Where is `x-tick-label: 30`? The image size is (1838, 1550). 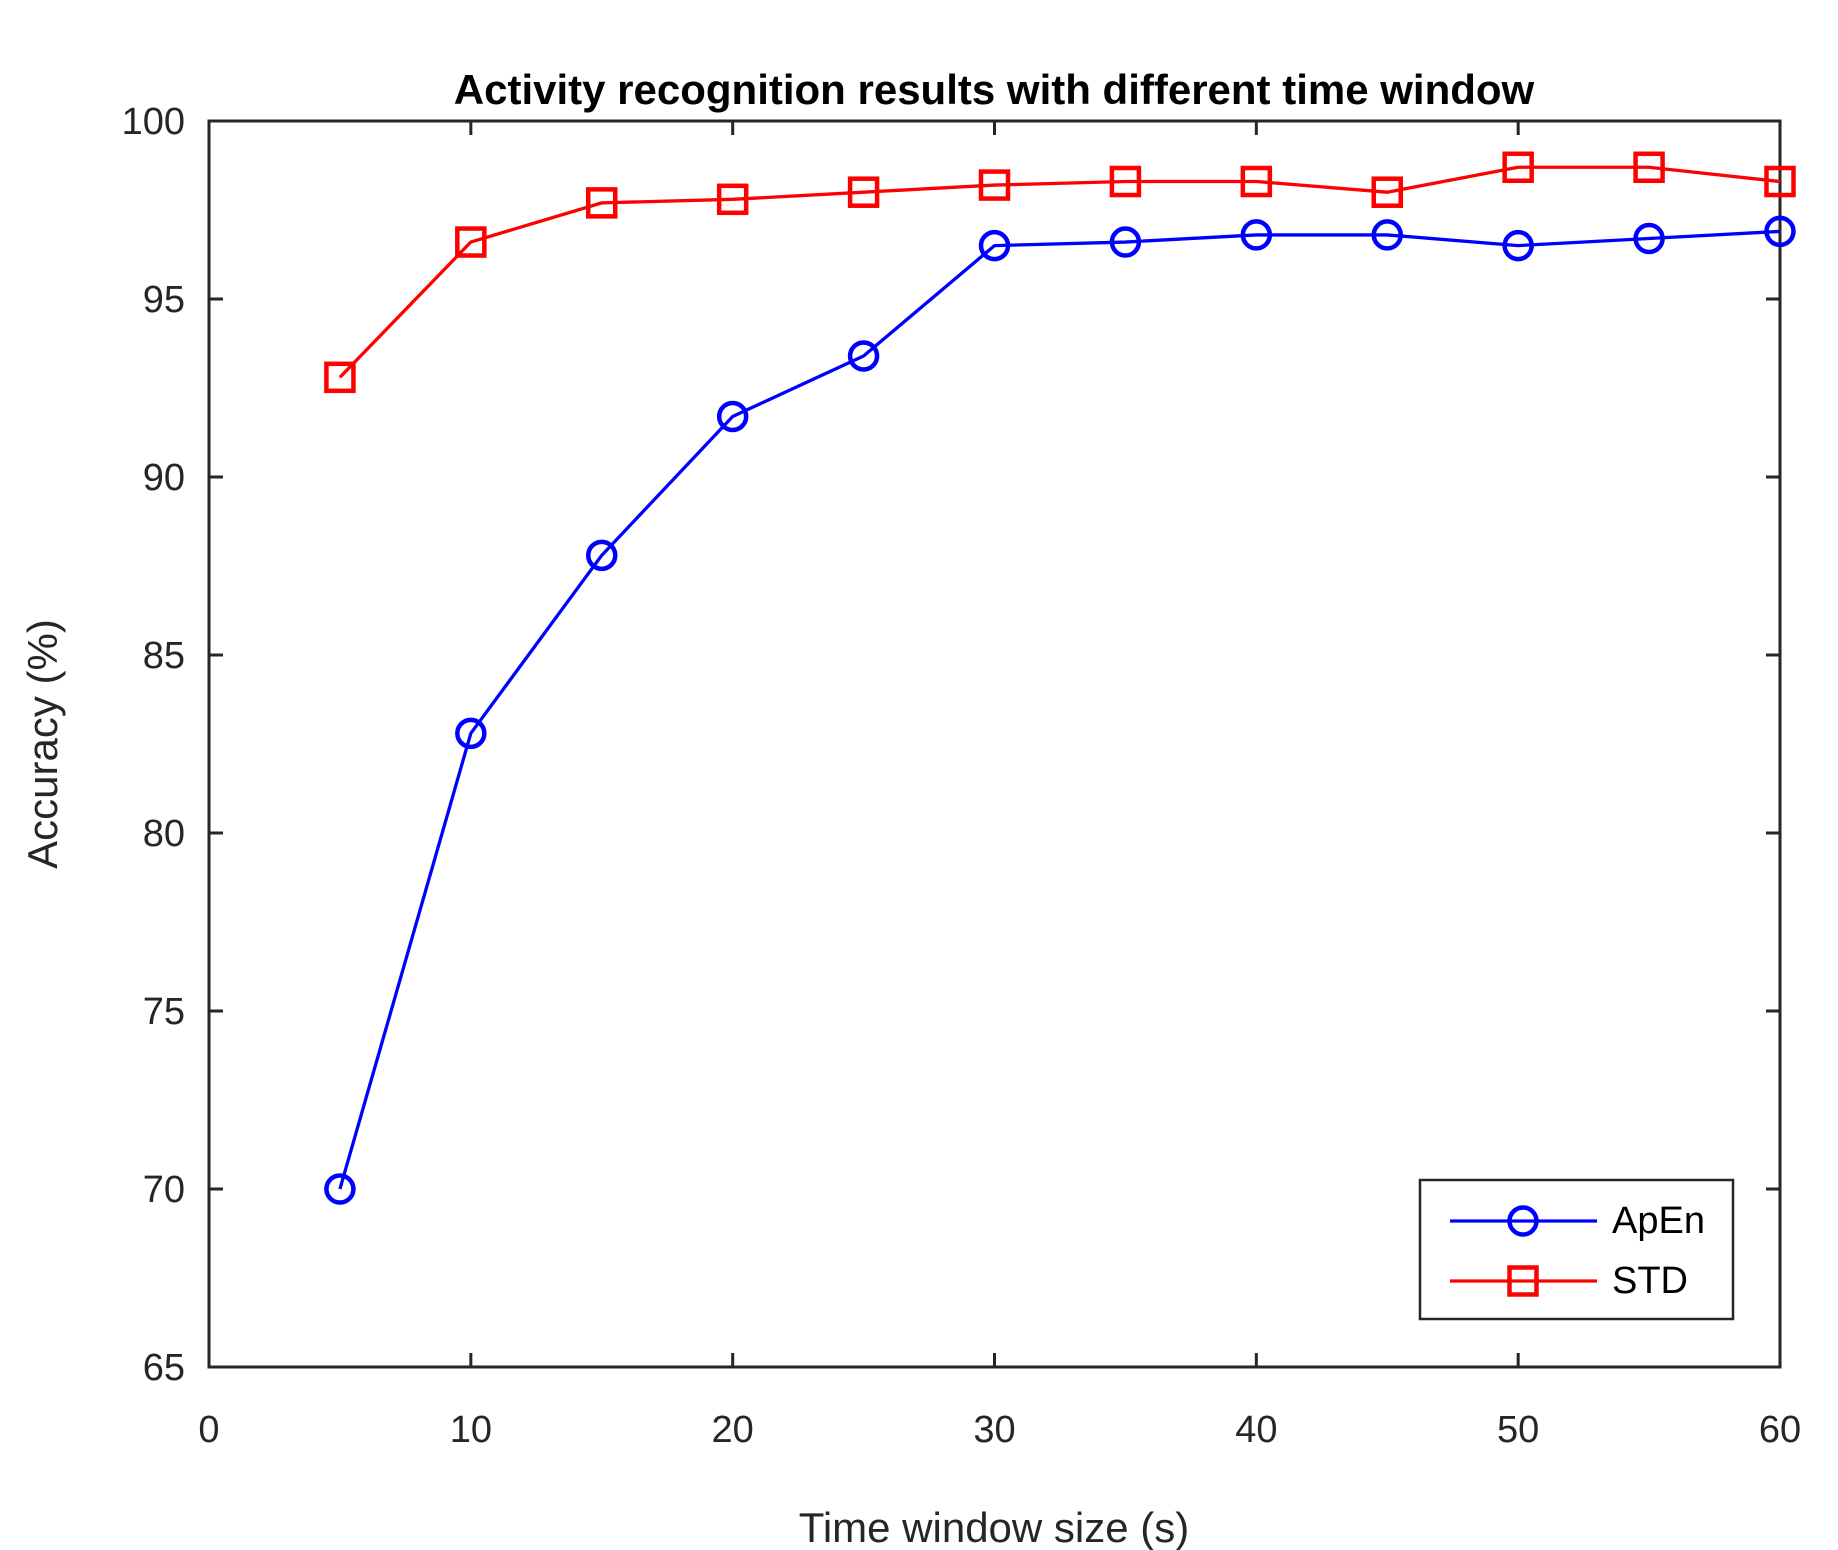 x-tick-label: 30 is located at coordinates (994, 1430).